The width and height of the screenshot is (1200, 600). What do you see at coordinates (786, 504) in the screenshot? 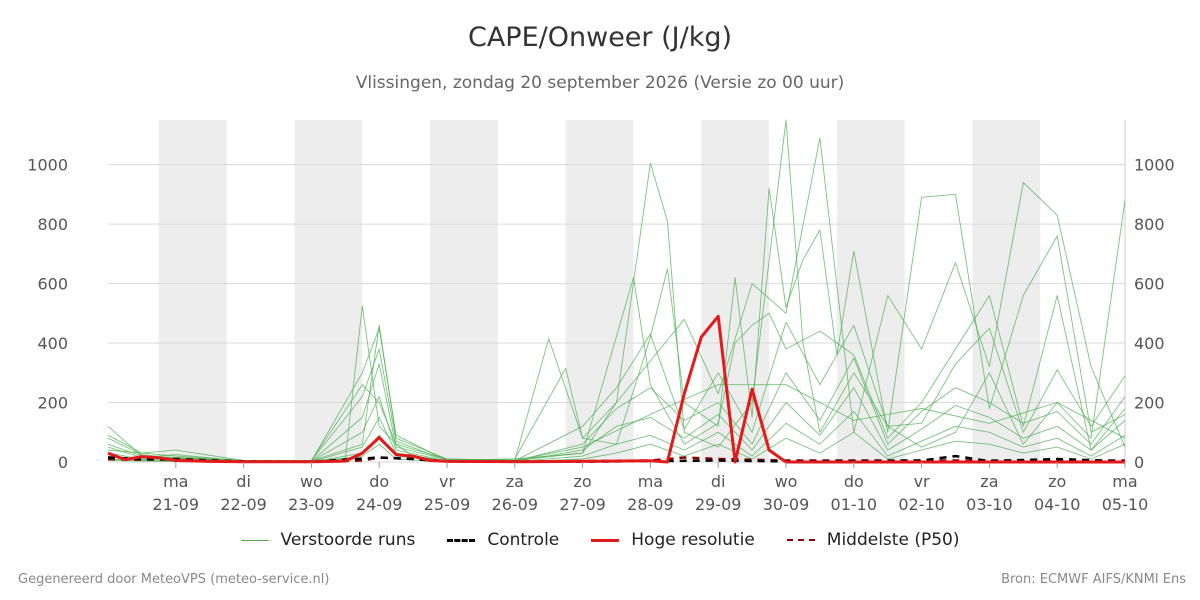
I see `x-tick-date: 30-09` at bounding box center [786, 504].